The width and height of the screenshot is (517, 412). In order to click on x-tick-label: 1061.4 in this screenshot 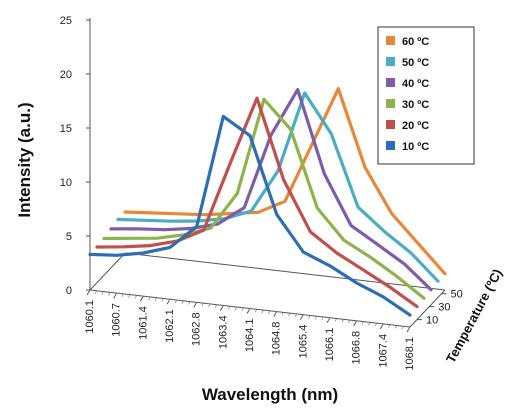, I will do `click(143, 323)`.